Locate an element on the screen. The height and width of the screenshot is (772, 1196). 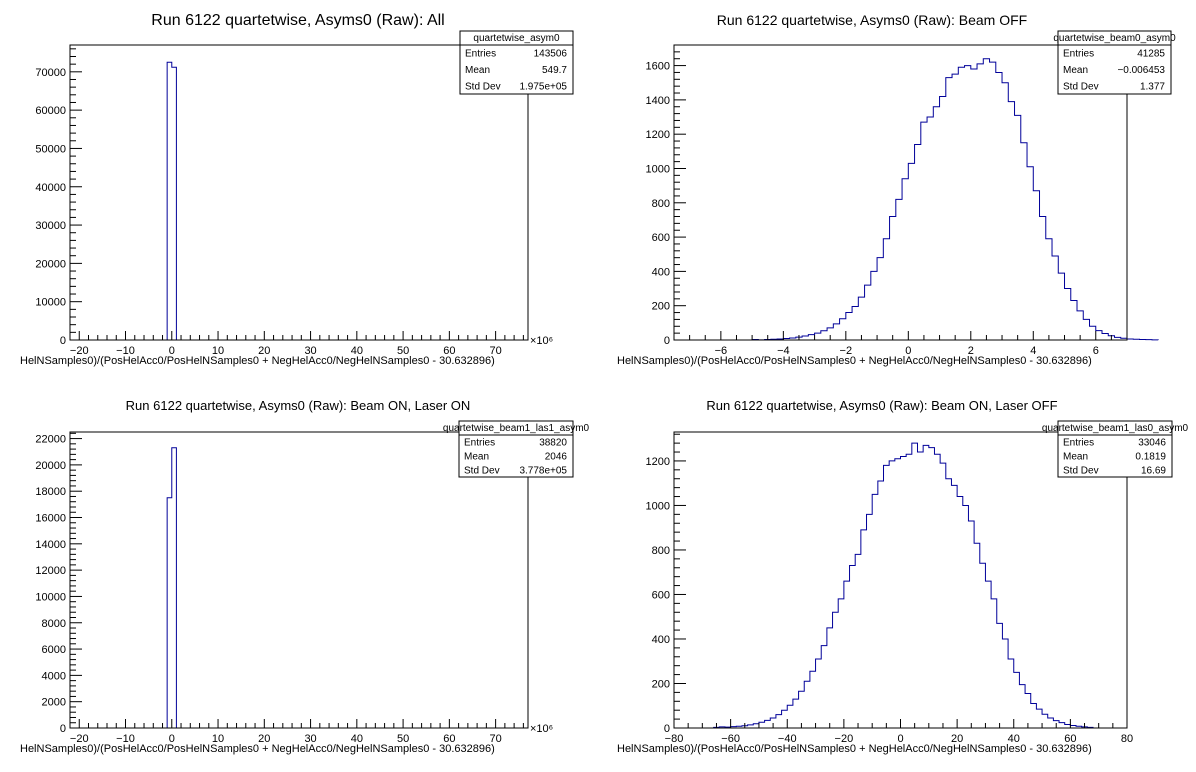
y-tick-label: 6000 is located at coordinates (54, 650).